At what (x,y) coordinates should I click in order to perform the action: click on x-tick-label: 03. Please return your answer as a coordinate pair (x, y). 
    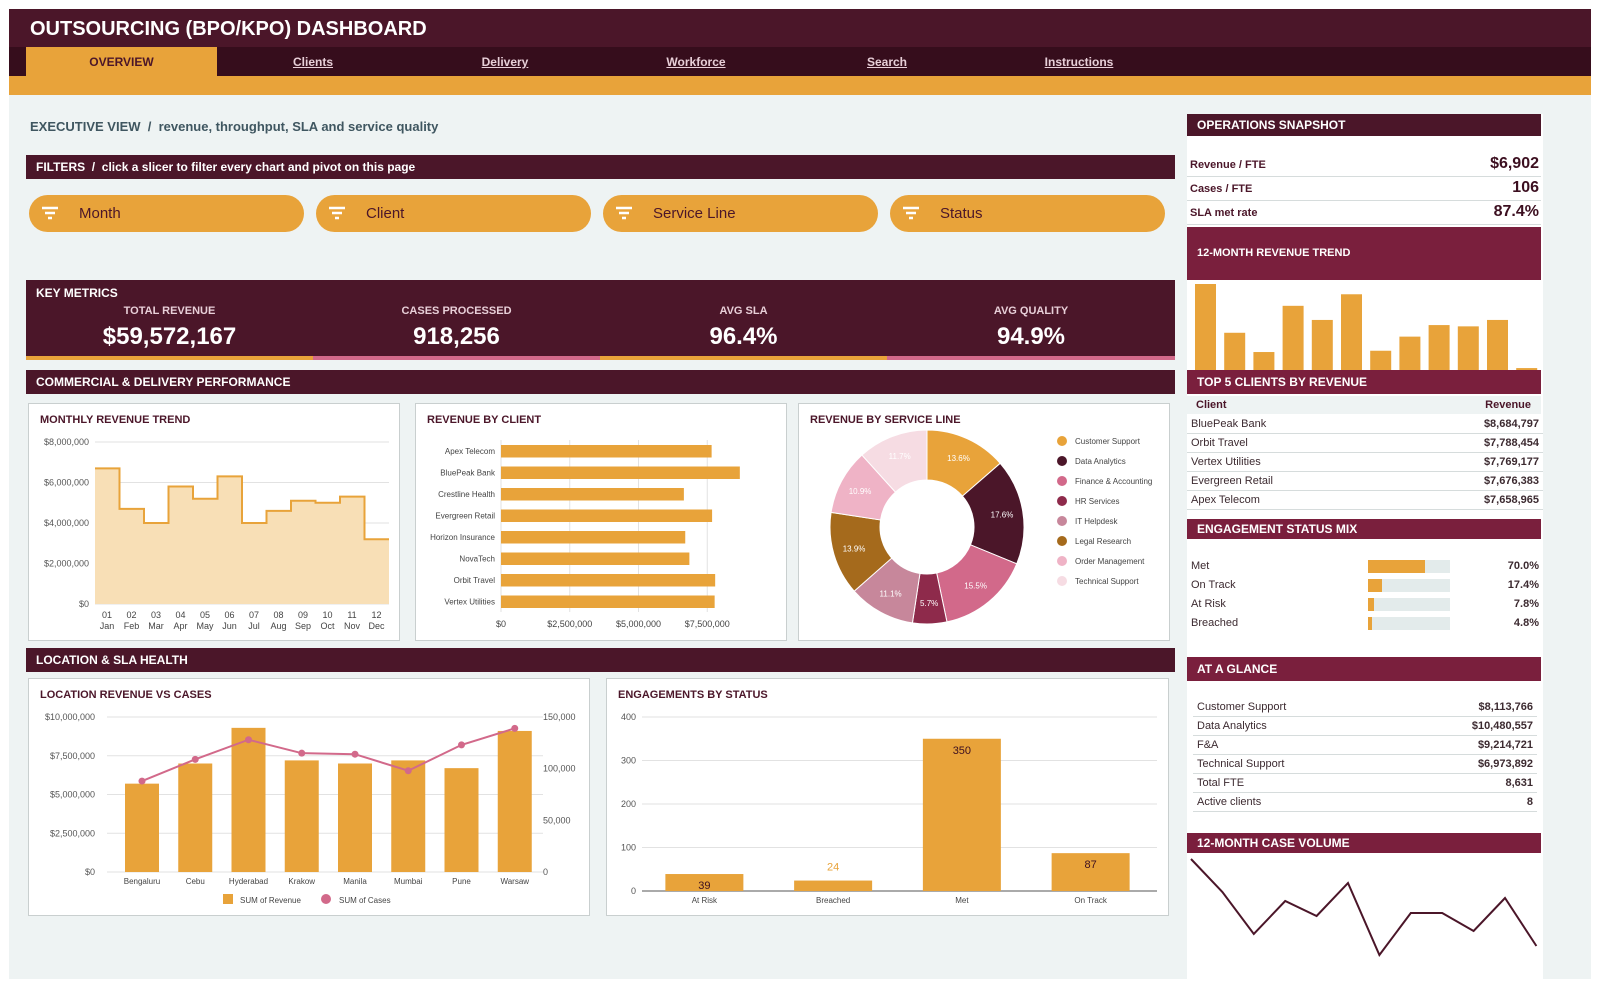
    Looking at the image, I should click on (156, 615).